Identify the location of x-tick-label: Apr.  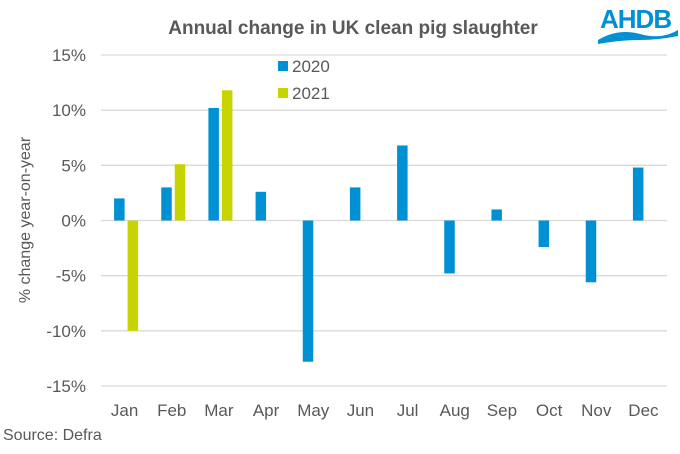
(266, 410).